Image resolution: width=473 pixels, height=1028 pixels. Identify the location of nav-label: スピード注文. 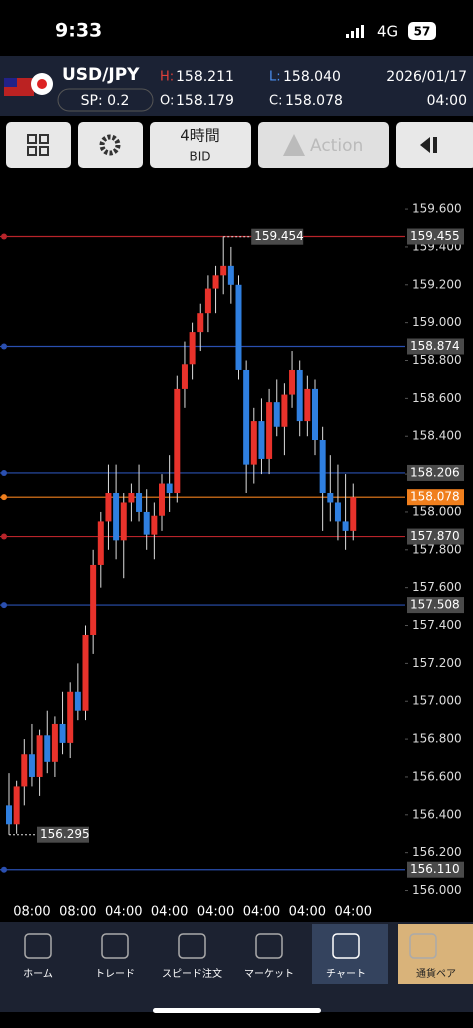
(192, 973).